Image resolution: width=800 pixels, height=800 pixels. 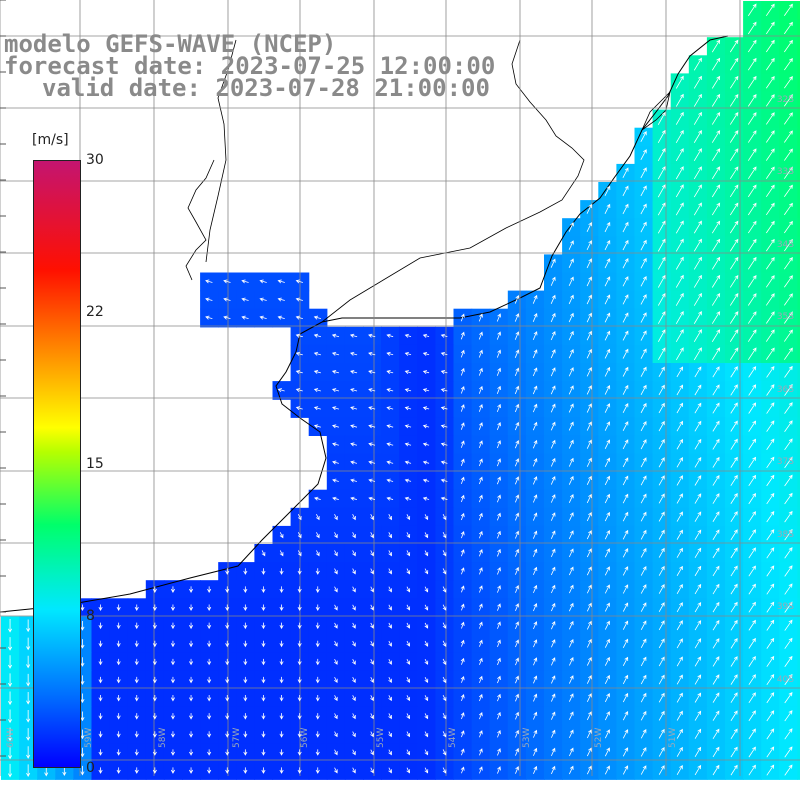 I want to click on lon-label: 53W, so click(x=527, y=737).